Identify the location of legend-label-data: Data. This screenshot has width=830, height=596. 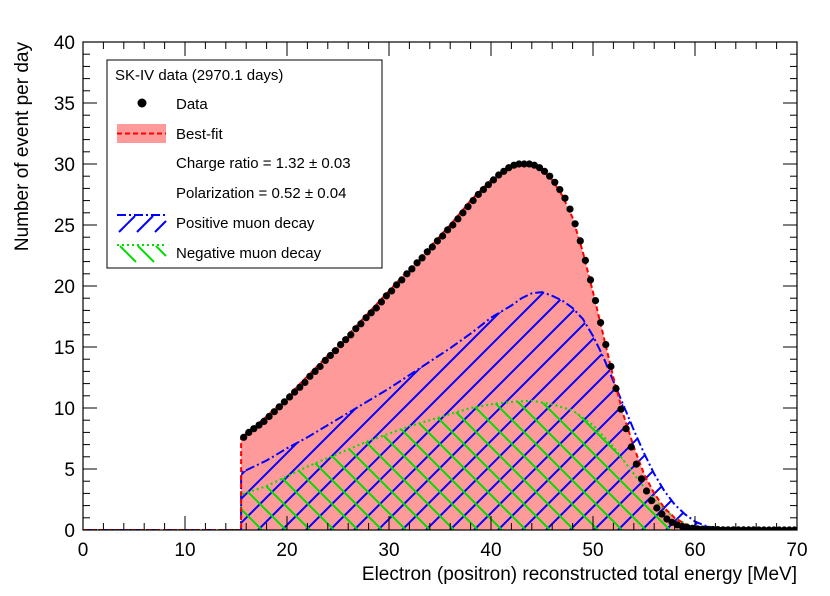
(192, 104).